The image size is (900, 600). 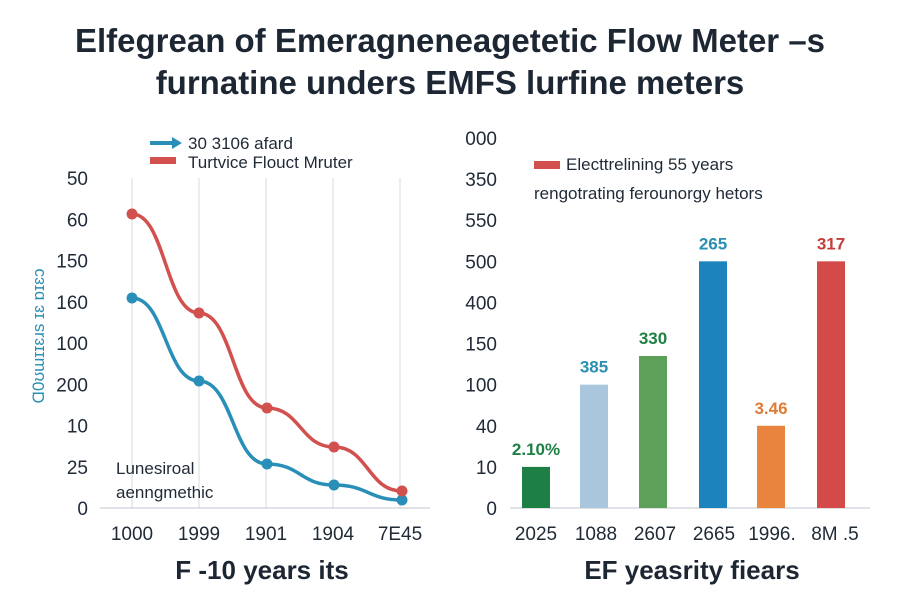 I want to click on x-tick-label: 2025, so click(x=536, y=534).